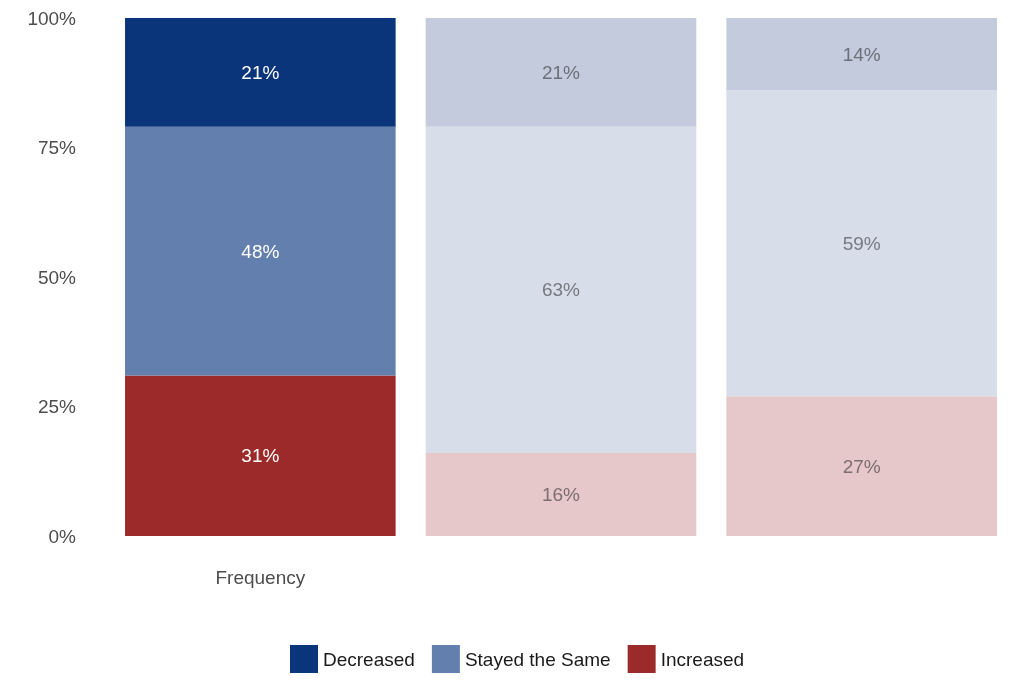  What do you see at coordinates (57, 277) in the screenshot?
I see `y-tick-label: 50%` at bounding box center [57, 277].